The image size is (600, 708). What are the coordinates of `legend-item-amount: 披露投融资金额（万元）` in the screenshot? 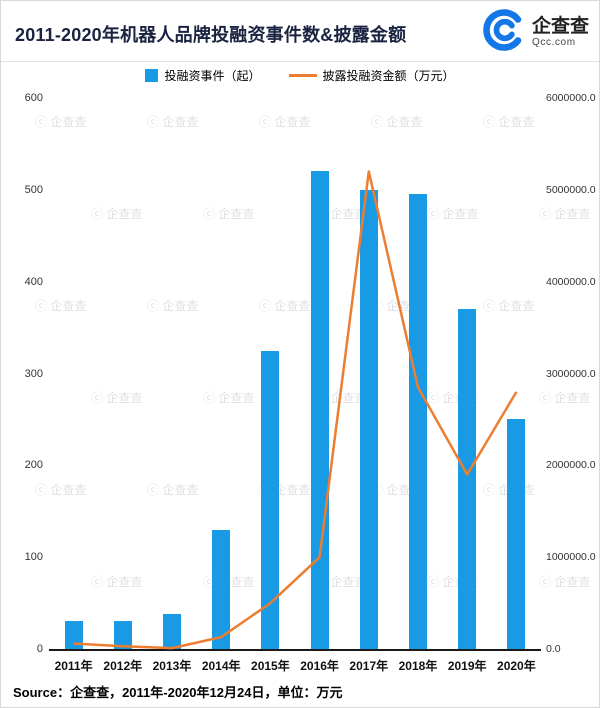 It's located at (371, 75).